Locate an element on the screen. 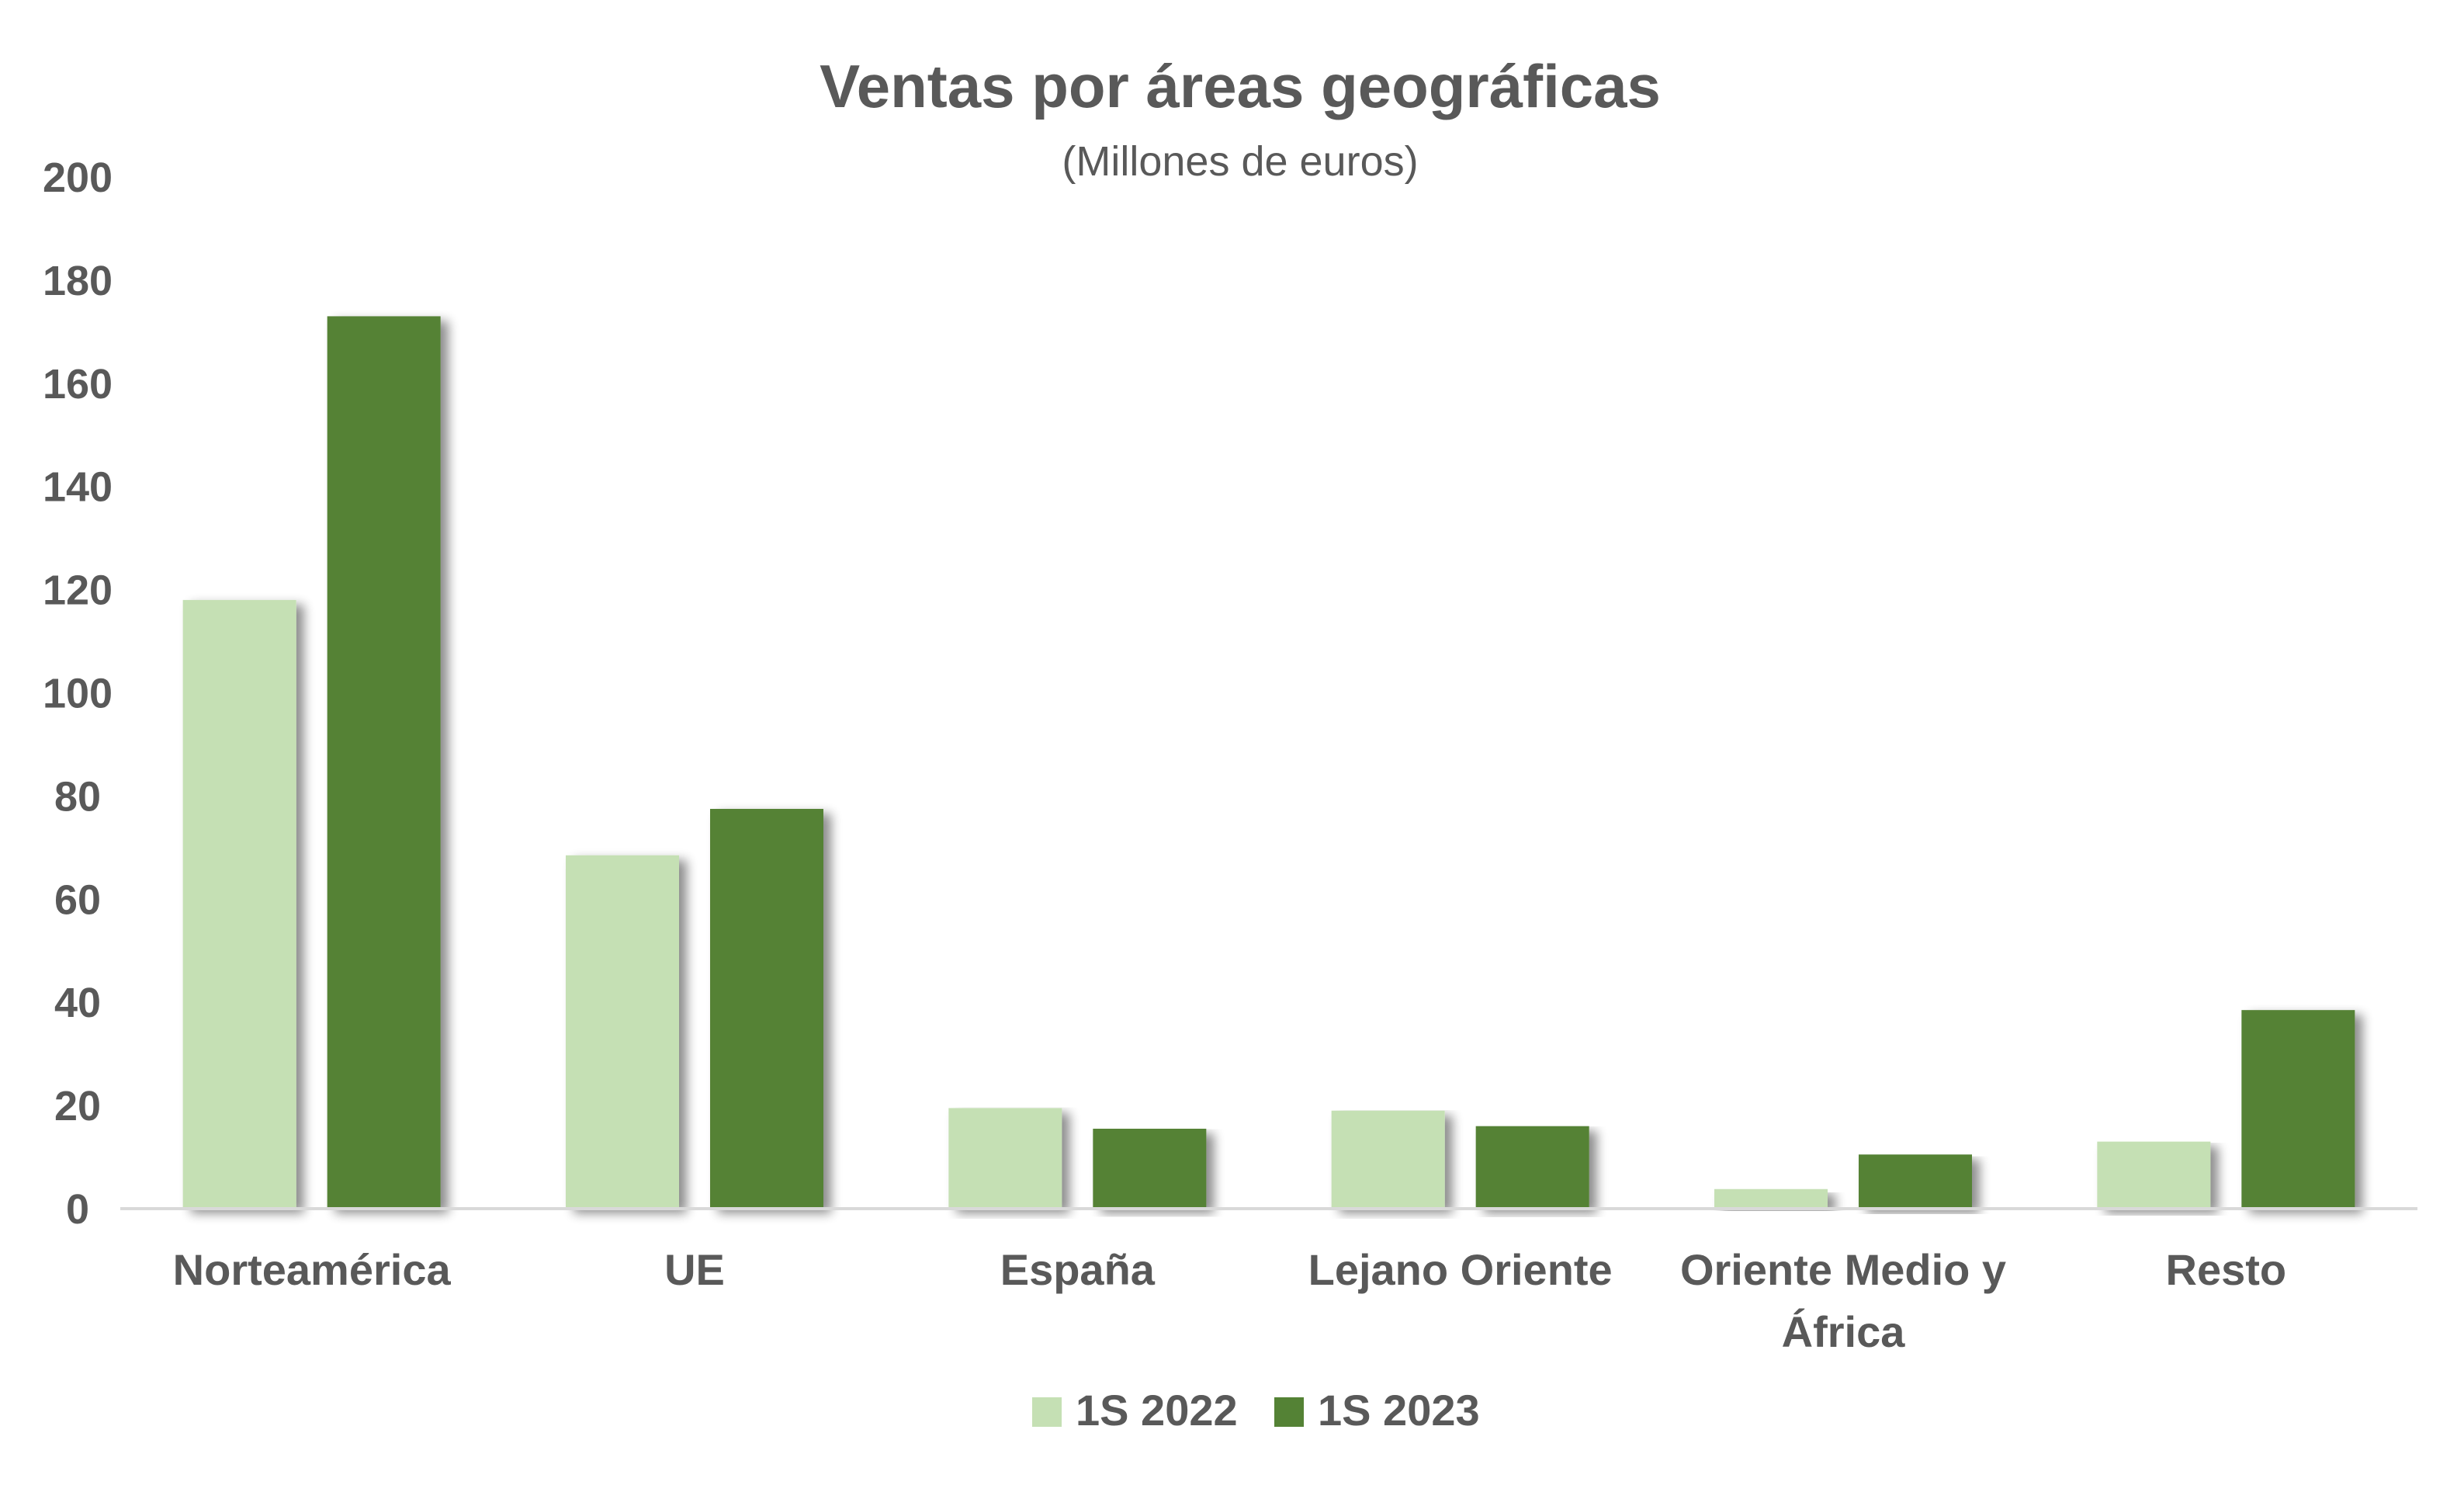  y-tick-label: 120 is located at coordinates (78, 590).